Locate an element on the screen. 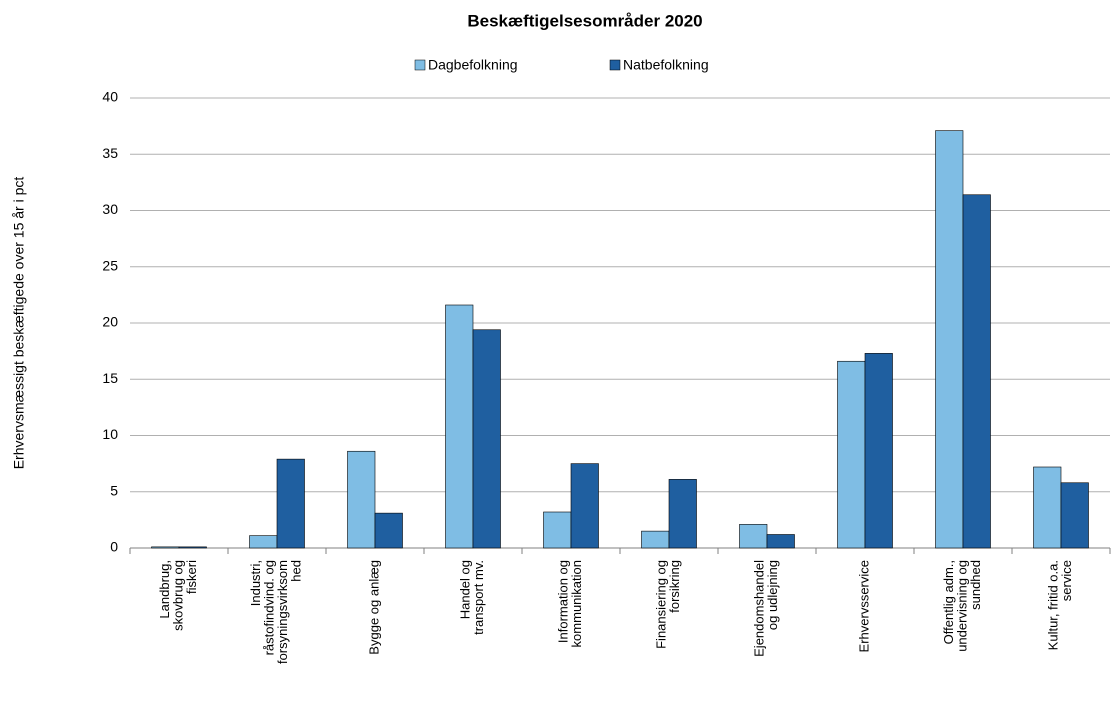  chart-title: Beskæftigelsesområder 2020 is located at coordinates (584, 20).